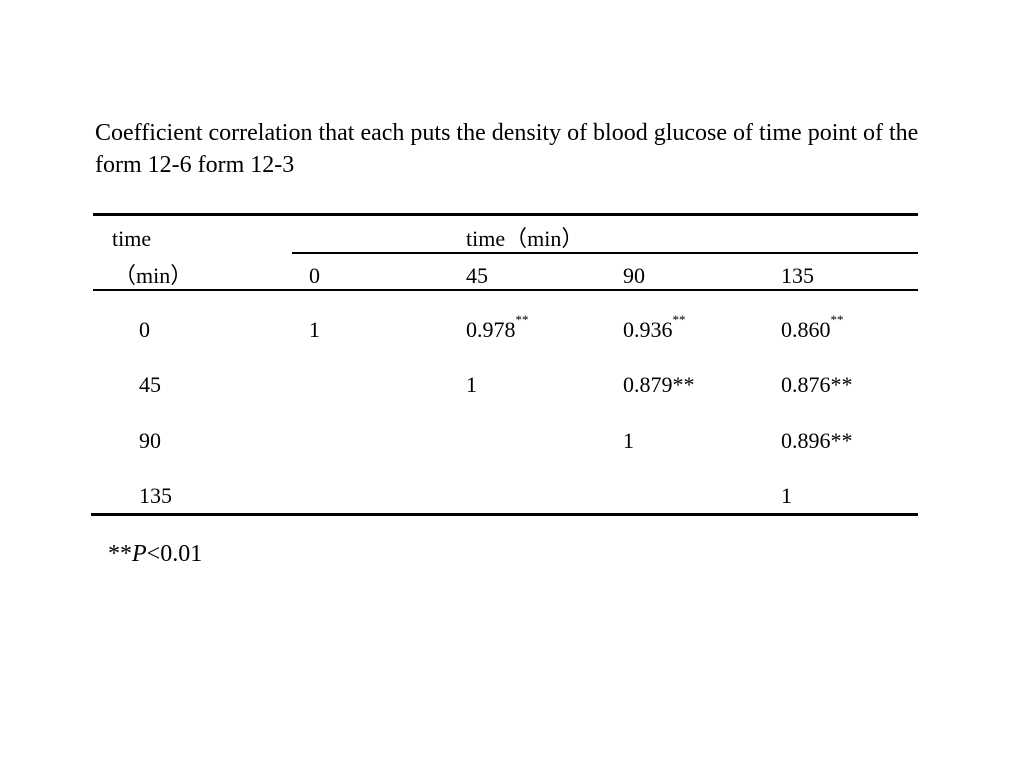  What do you see at coordinates (150, 384) in the screenshot?
I see `row-label: 45` at bounding box center [150, 384].